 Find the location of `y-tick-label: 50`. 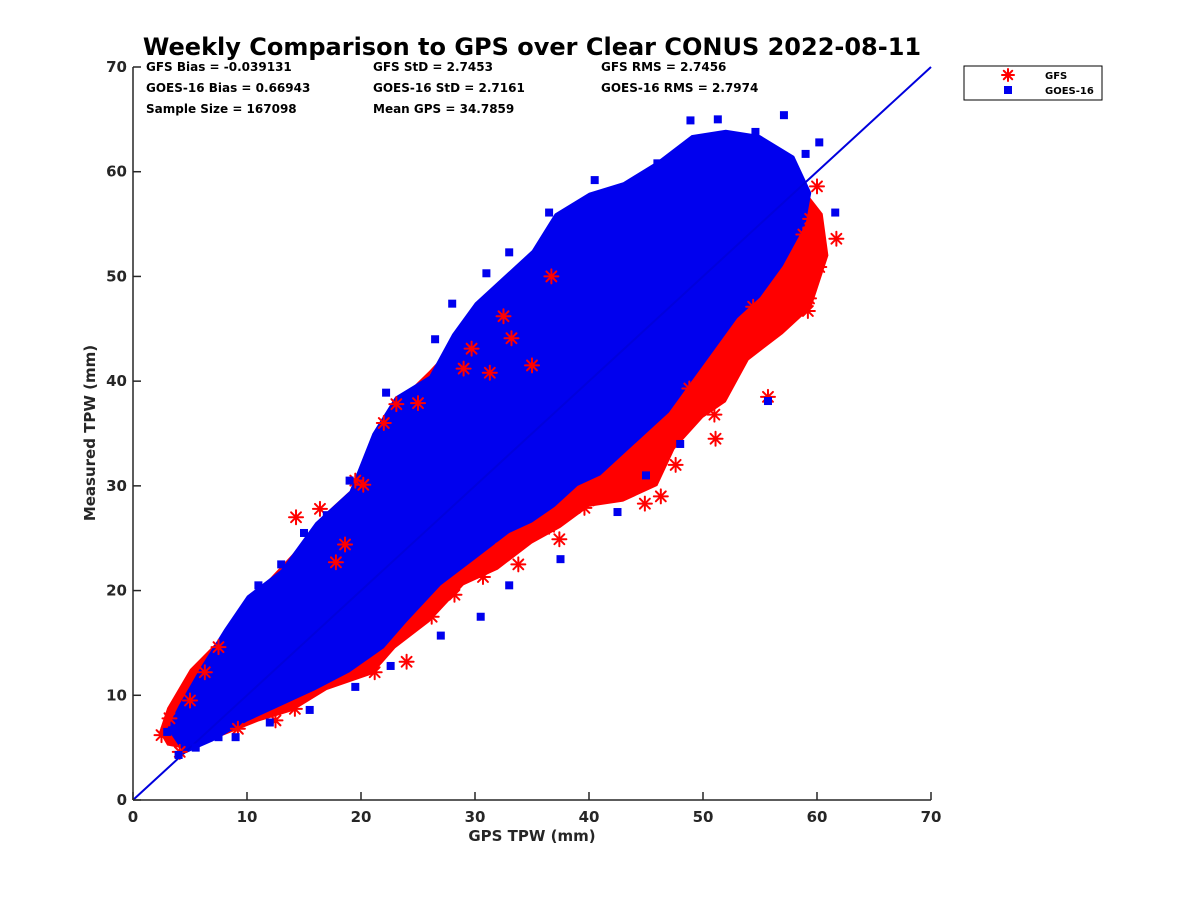

y-tick-label: 50 is located at coordinates (116, 276).